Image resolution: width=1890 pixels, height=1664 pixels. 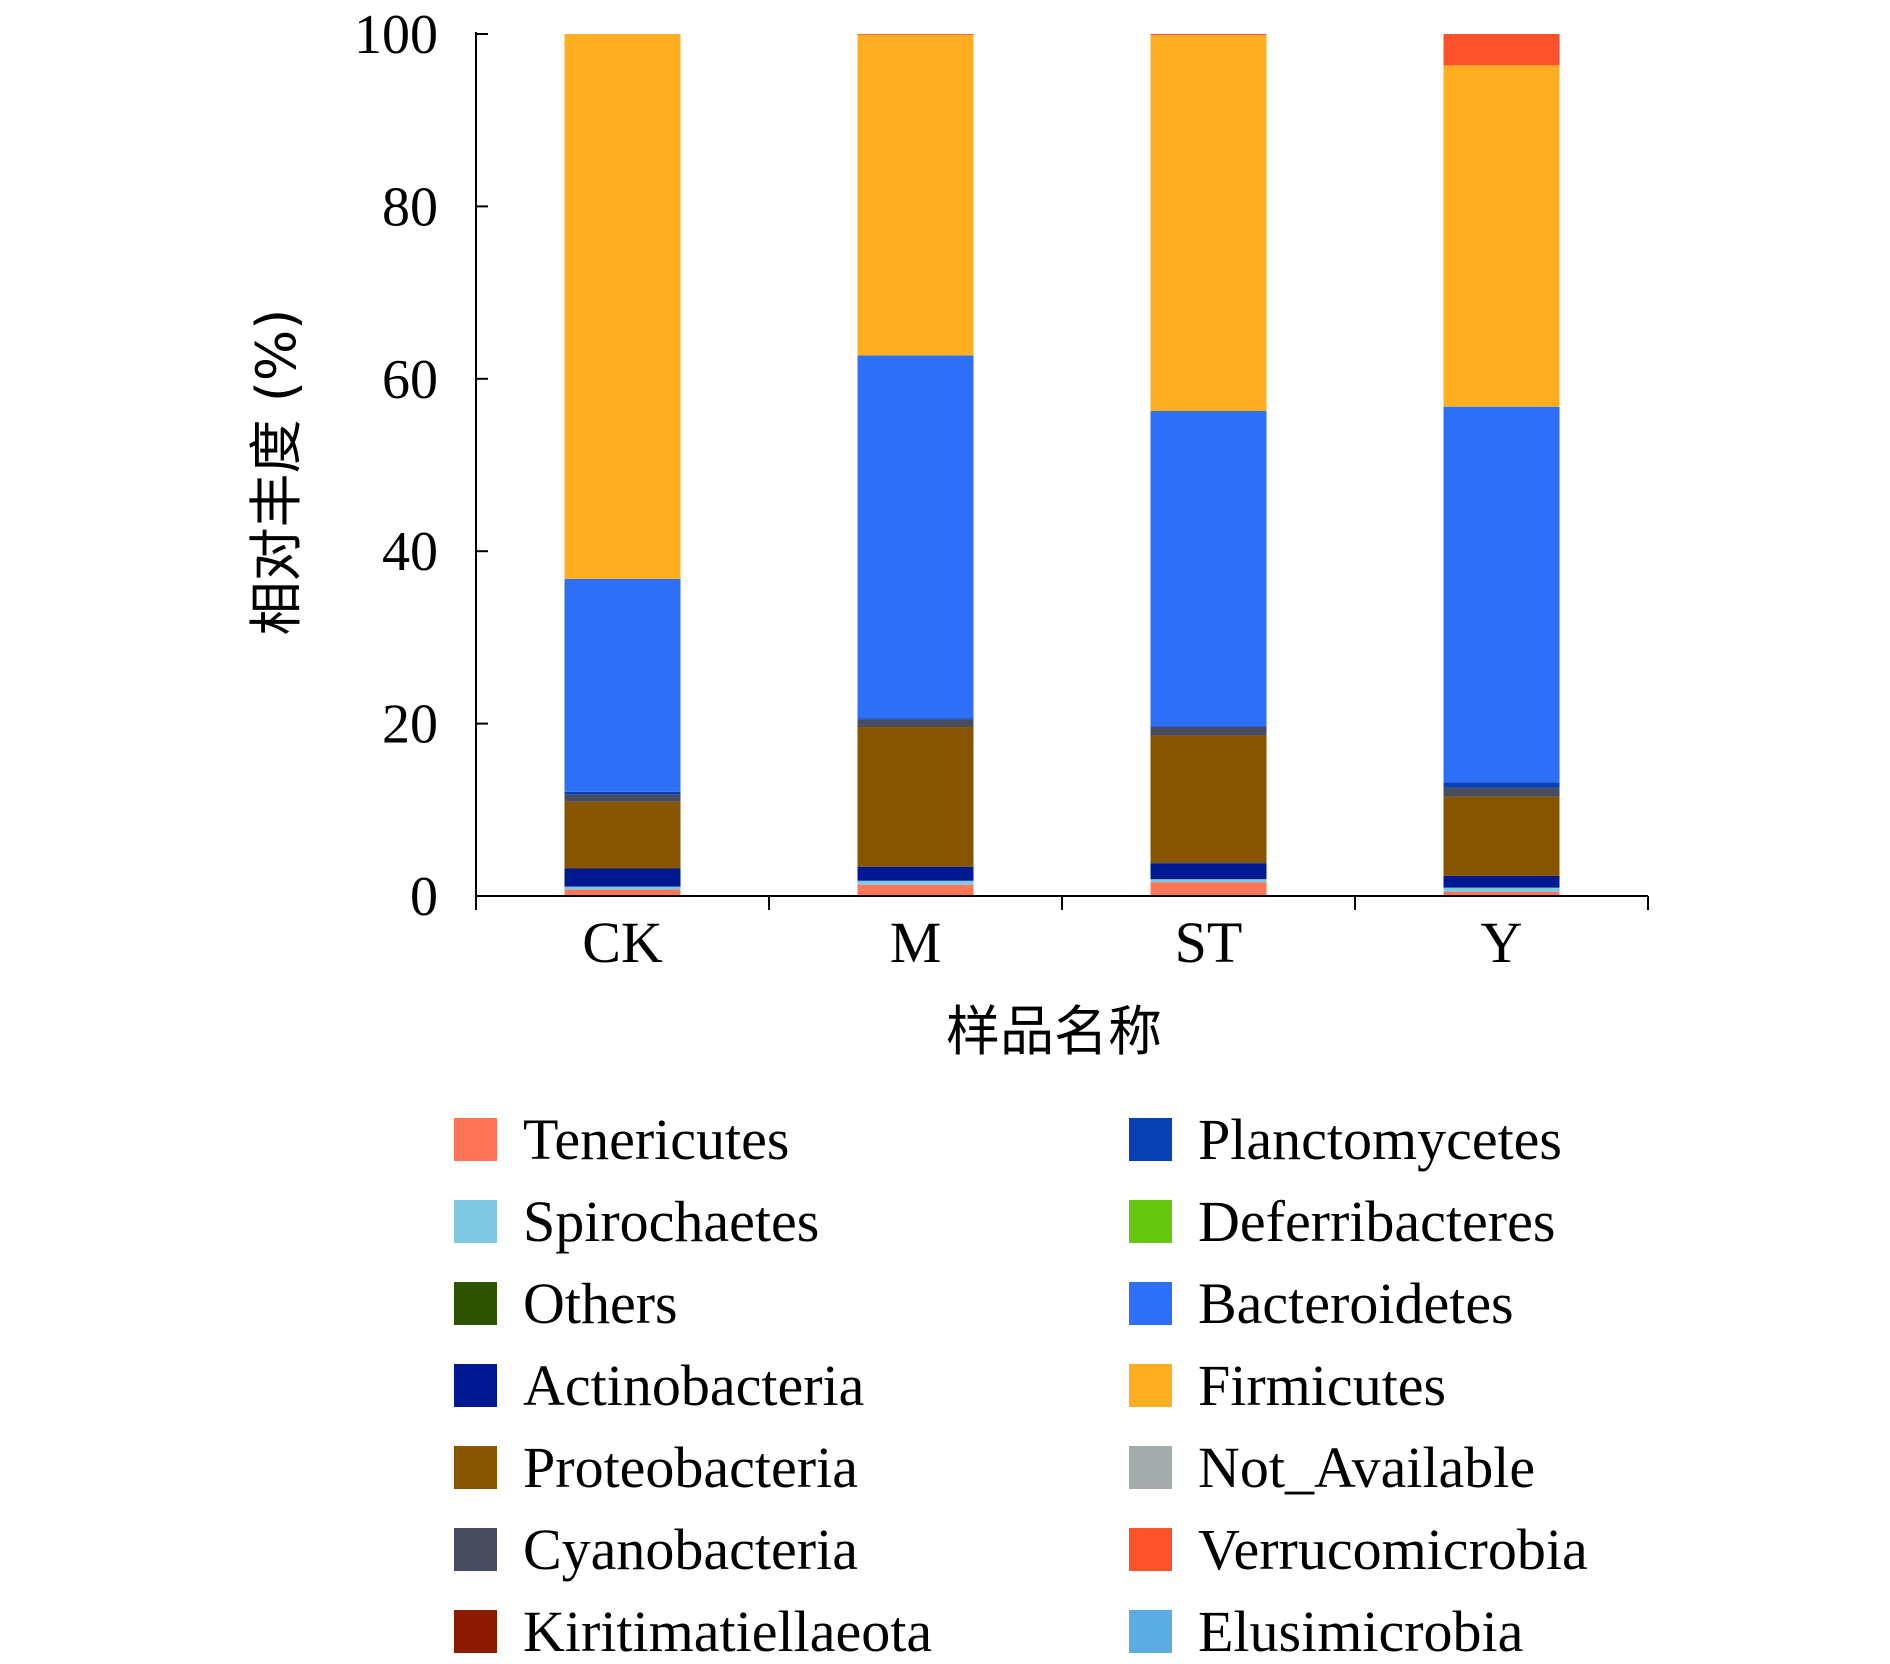 I want to click on bar-segment-m-planctomycetes, so click(x=915, y=719).